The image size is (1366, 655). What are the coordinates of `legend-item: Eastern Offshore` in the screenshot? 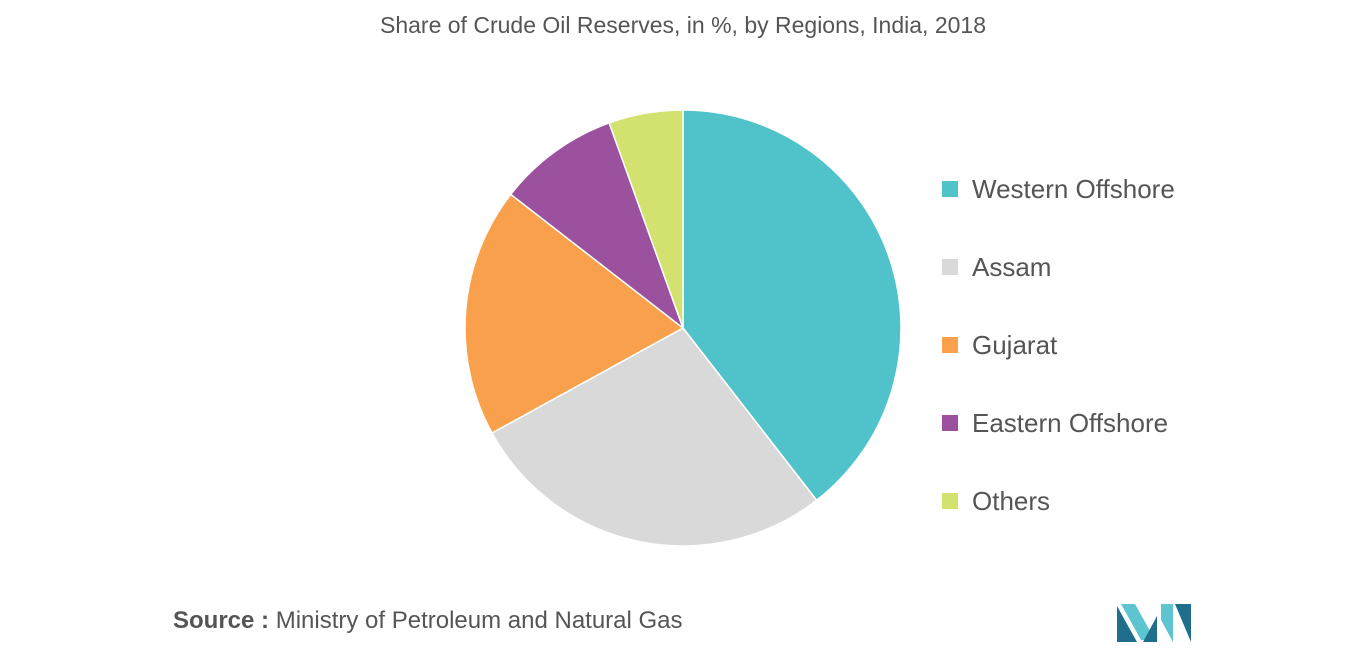 It's located at (1058, 423).